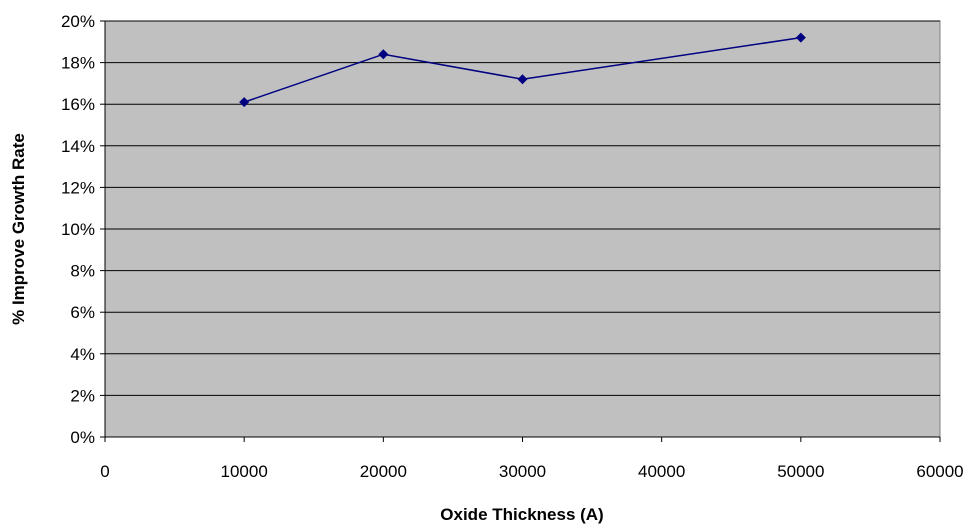 This screenshot has width=973, height=531. What do you see at coordinates (522, 471) in the screenshot?
I see `x-tick-label: 30000` at bounding box center [522, 471].